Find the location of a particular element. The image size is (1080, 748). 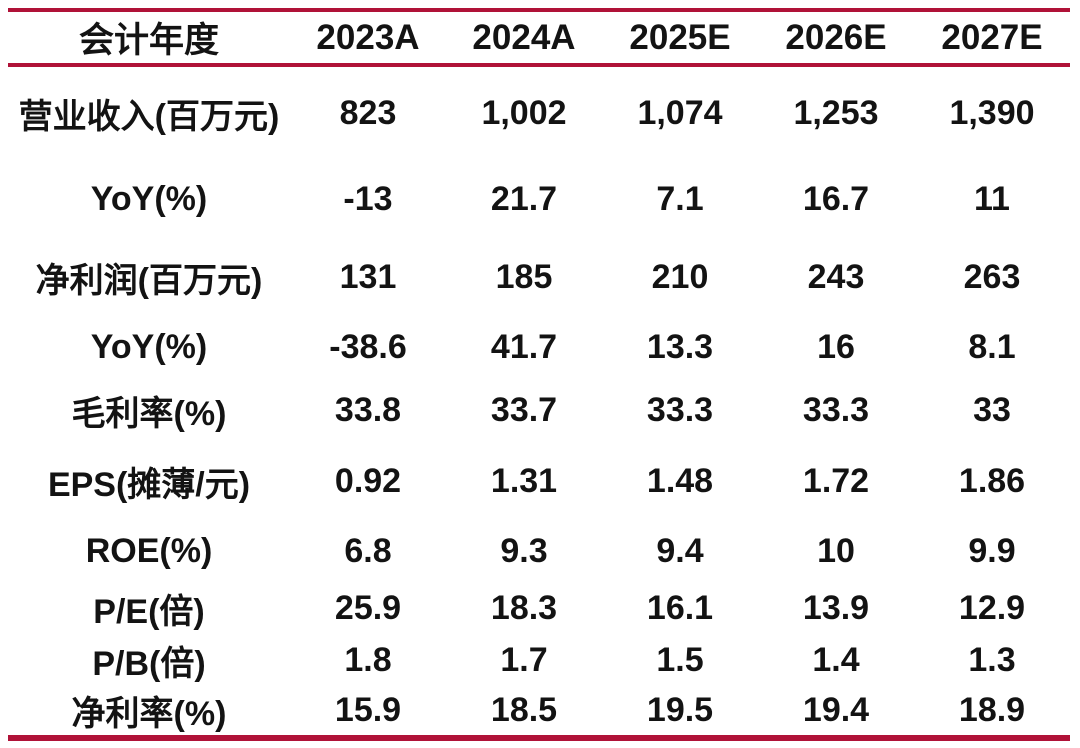

row-label: 毛利率(%) is located at coordinates (149, 413).